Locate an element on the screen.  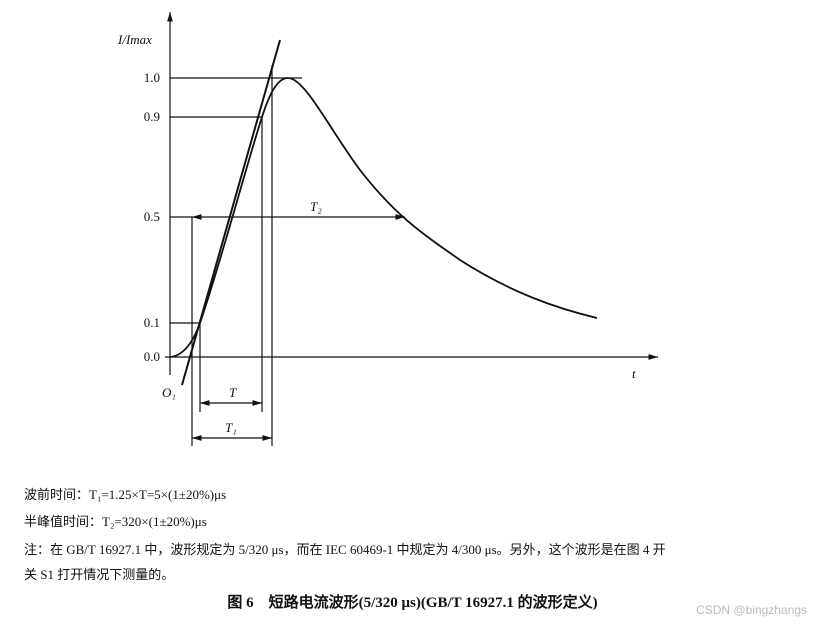
interval-label: T₁ is located at coordinates (231, 427).